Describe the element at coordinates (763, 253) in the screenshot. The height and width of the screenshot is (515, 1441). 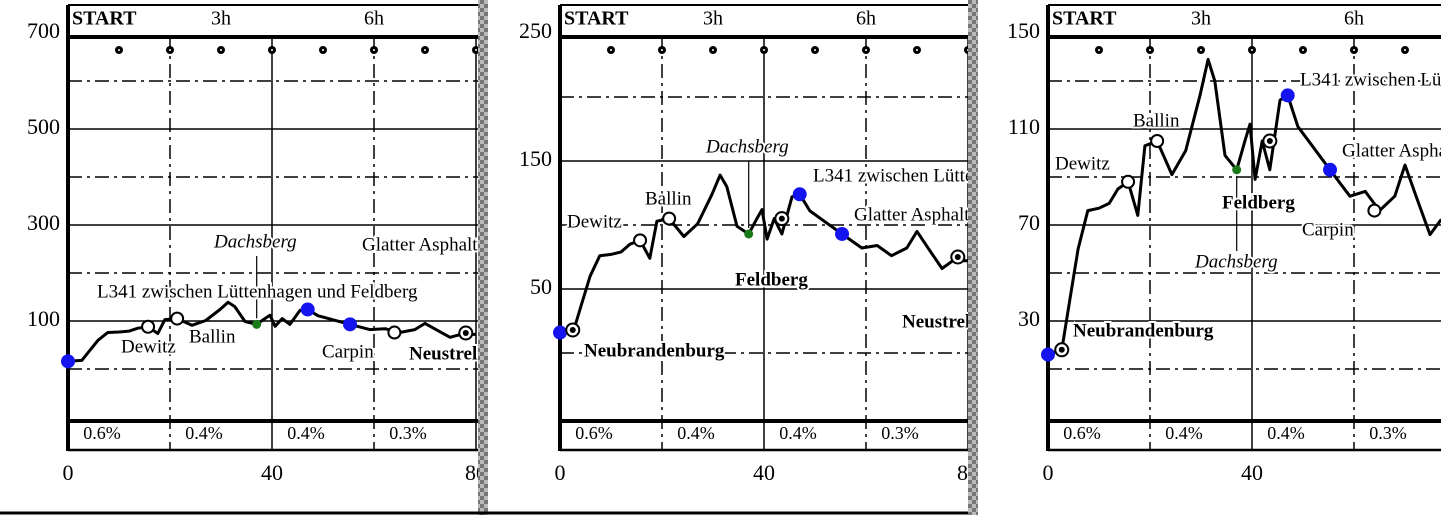
I see `elevation-line` at that location.